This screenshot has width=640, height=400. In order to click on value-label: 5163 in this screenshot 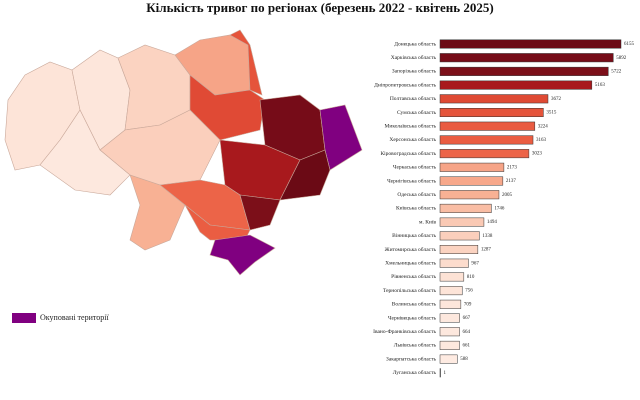, I will do `click(600, 85)`.